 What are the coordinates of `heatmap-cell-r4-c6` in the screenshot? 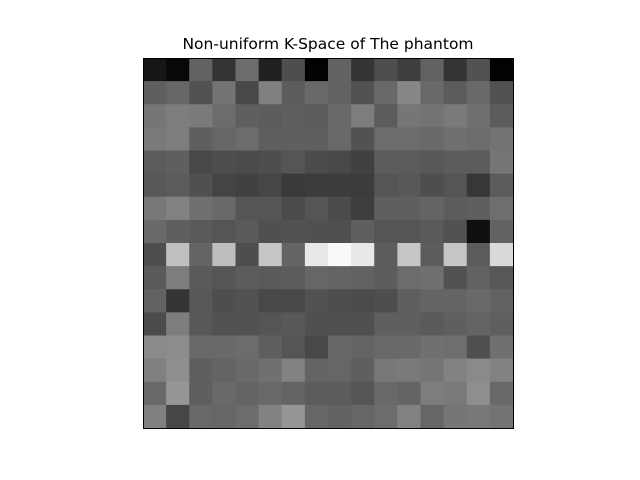 It's located at (293, 162).